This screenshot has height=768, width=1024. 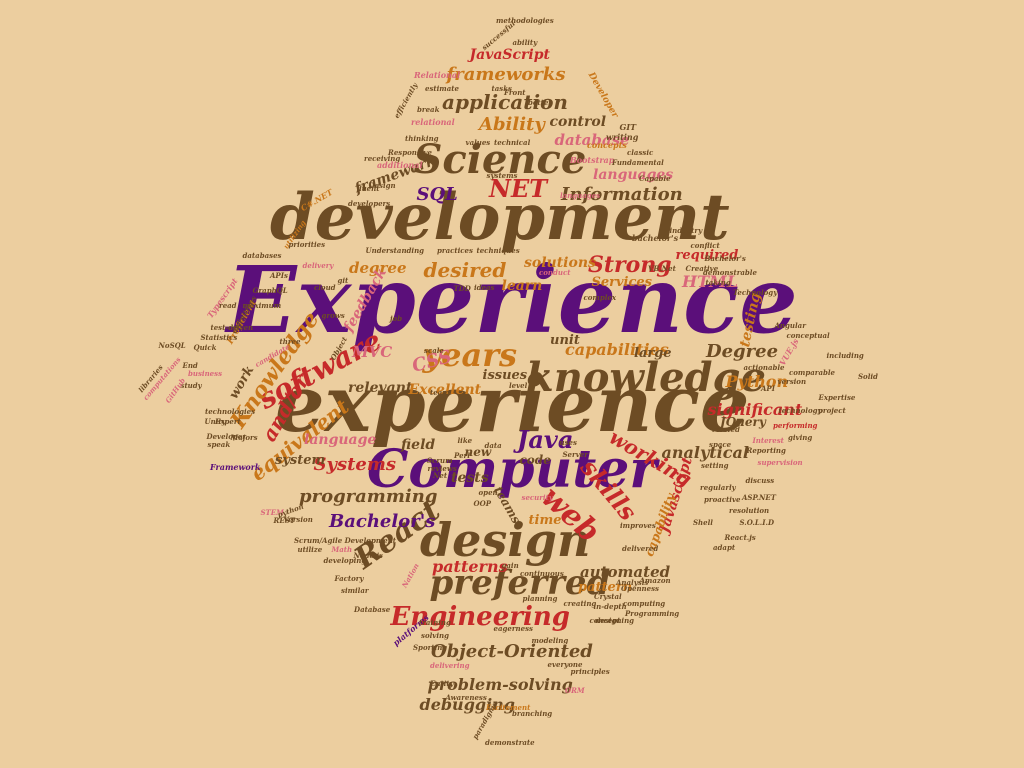 I want to click on cloud-word: reviews, so click(x=442, y=468).